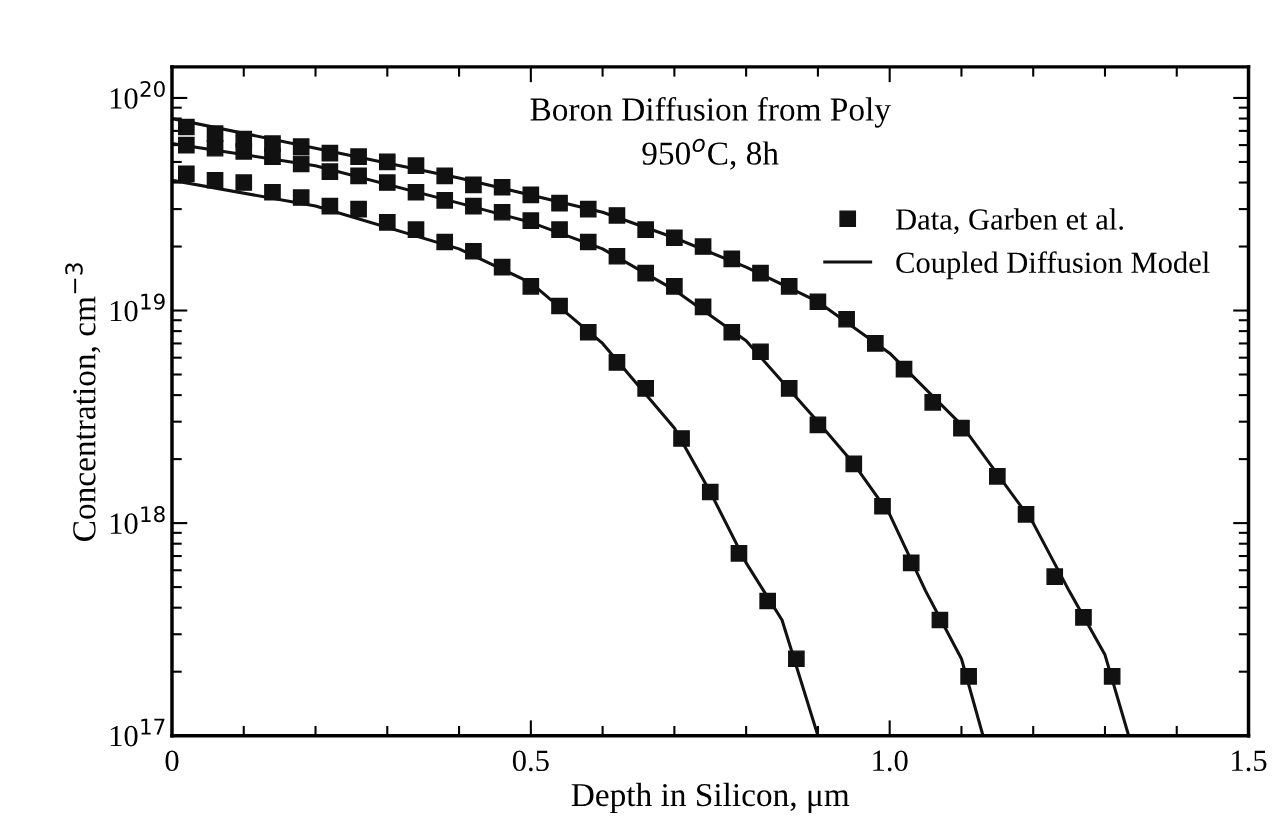 The width and height of the screenshot is (1274, 836). I want to click on x-tick-label: 0.5, so click(530, 761).